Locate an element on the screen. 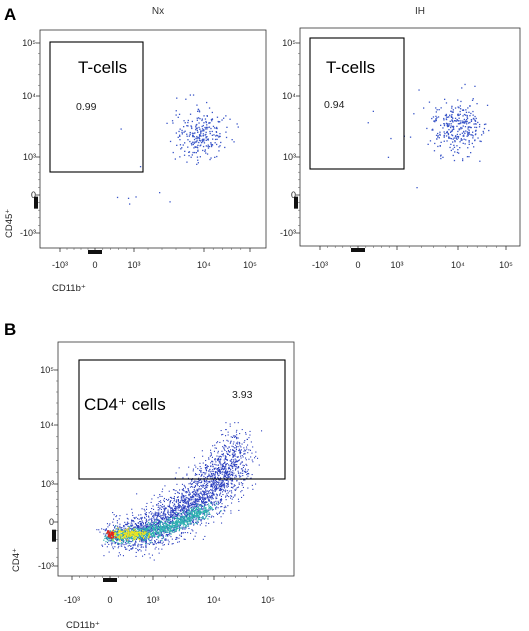 The image size is (529, 631). y-tick-label: -10³ is located at coordinates (28, 233).